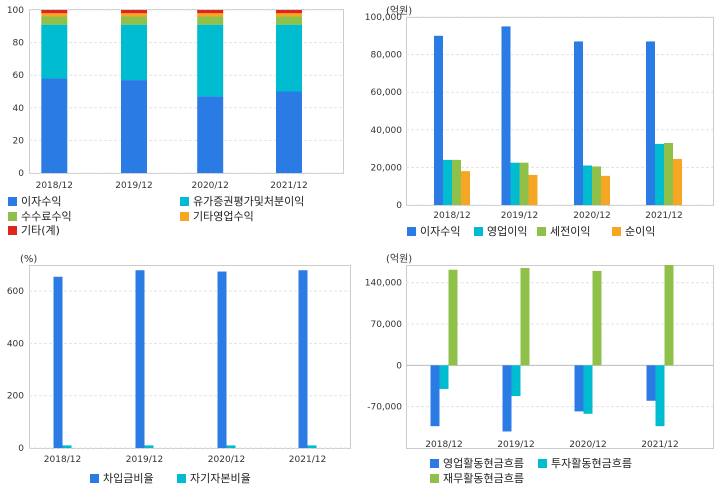 This screenshot has width=720, height=500. I want to click on y-tick-label: 40, so click(19, 109).